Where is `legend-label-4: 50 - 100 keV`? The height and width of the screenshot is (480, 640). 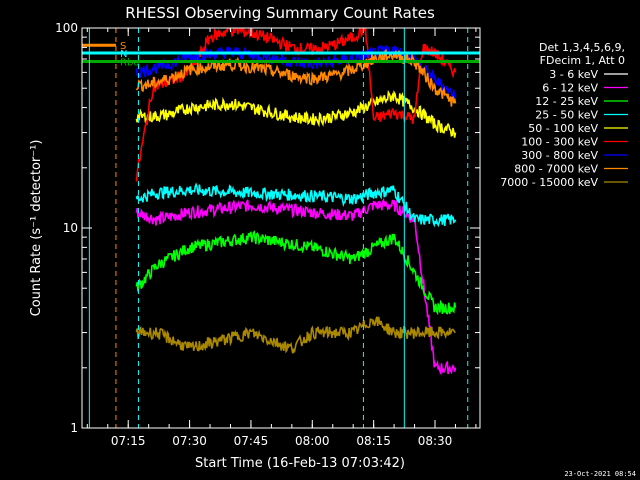
legend-label-4: 50 - 100 keV is located at coordinates (563, 128).